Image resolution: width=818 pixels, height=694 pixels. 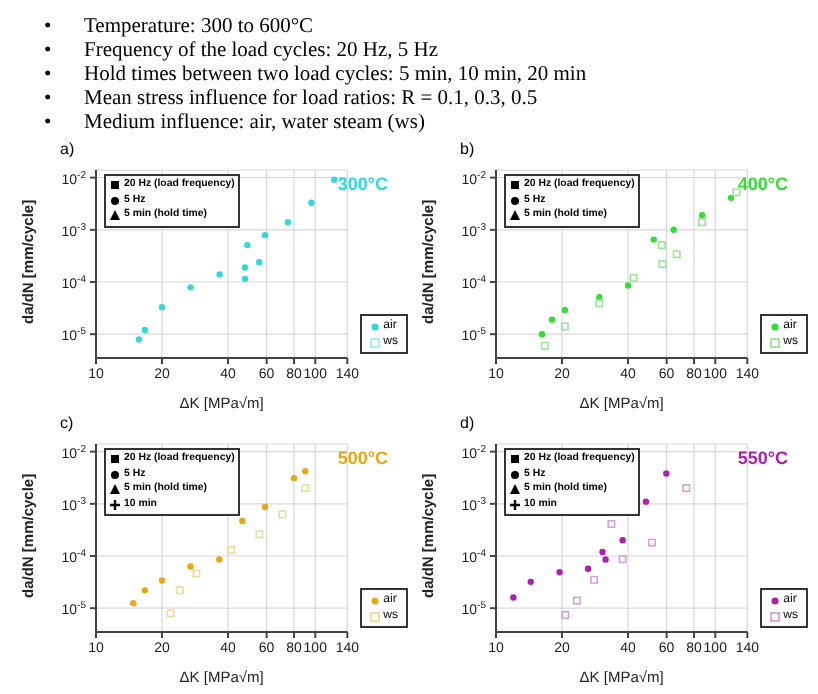 I want to click on annotation: 500°C, so click(x=362, y=458).